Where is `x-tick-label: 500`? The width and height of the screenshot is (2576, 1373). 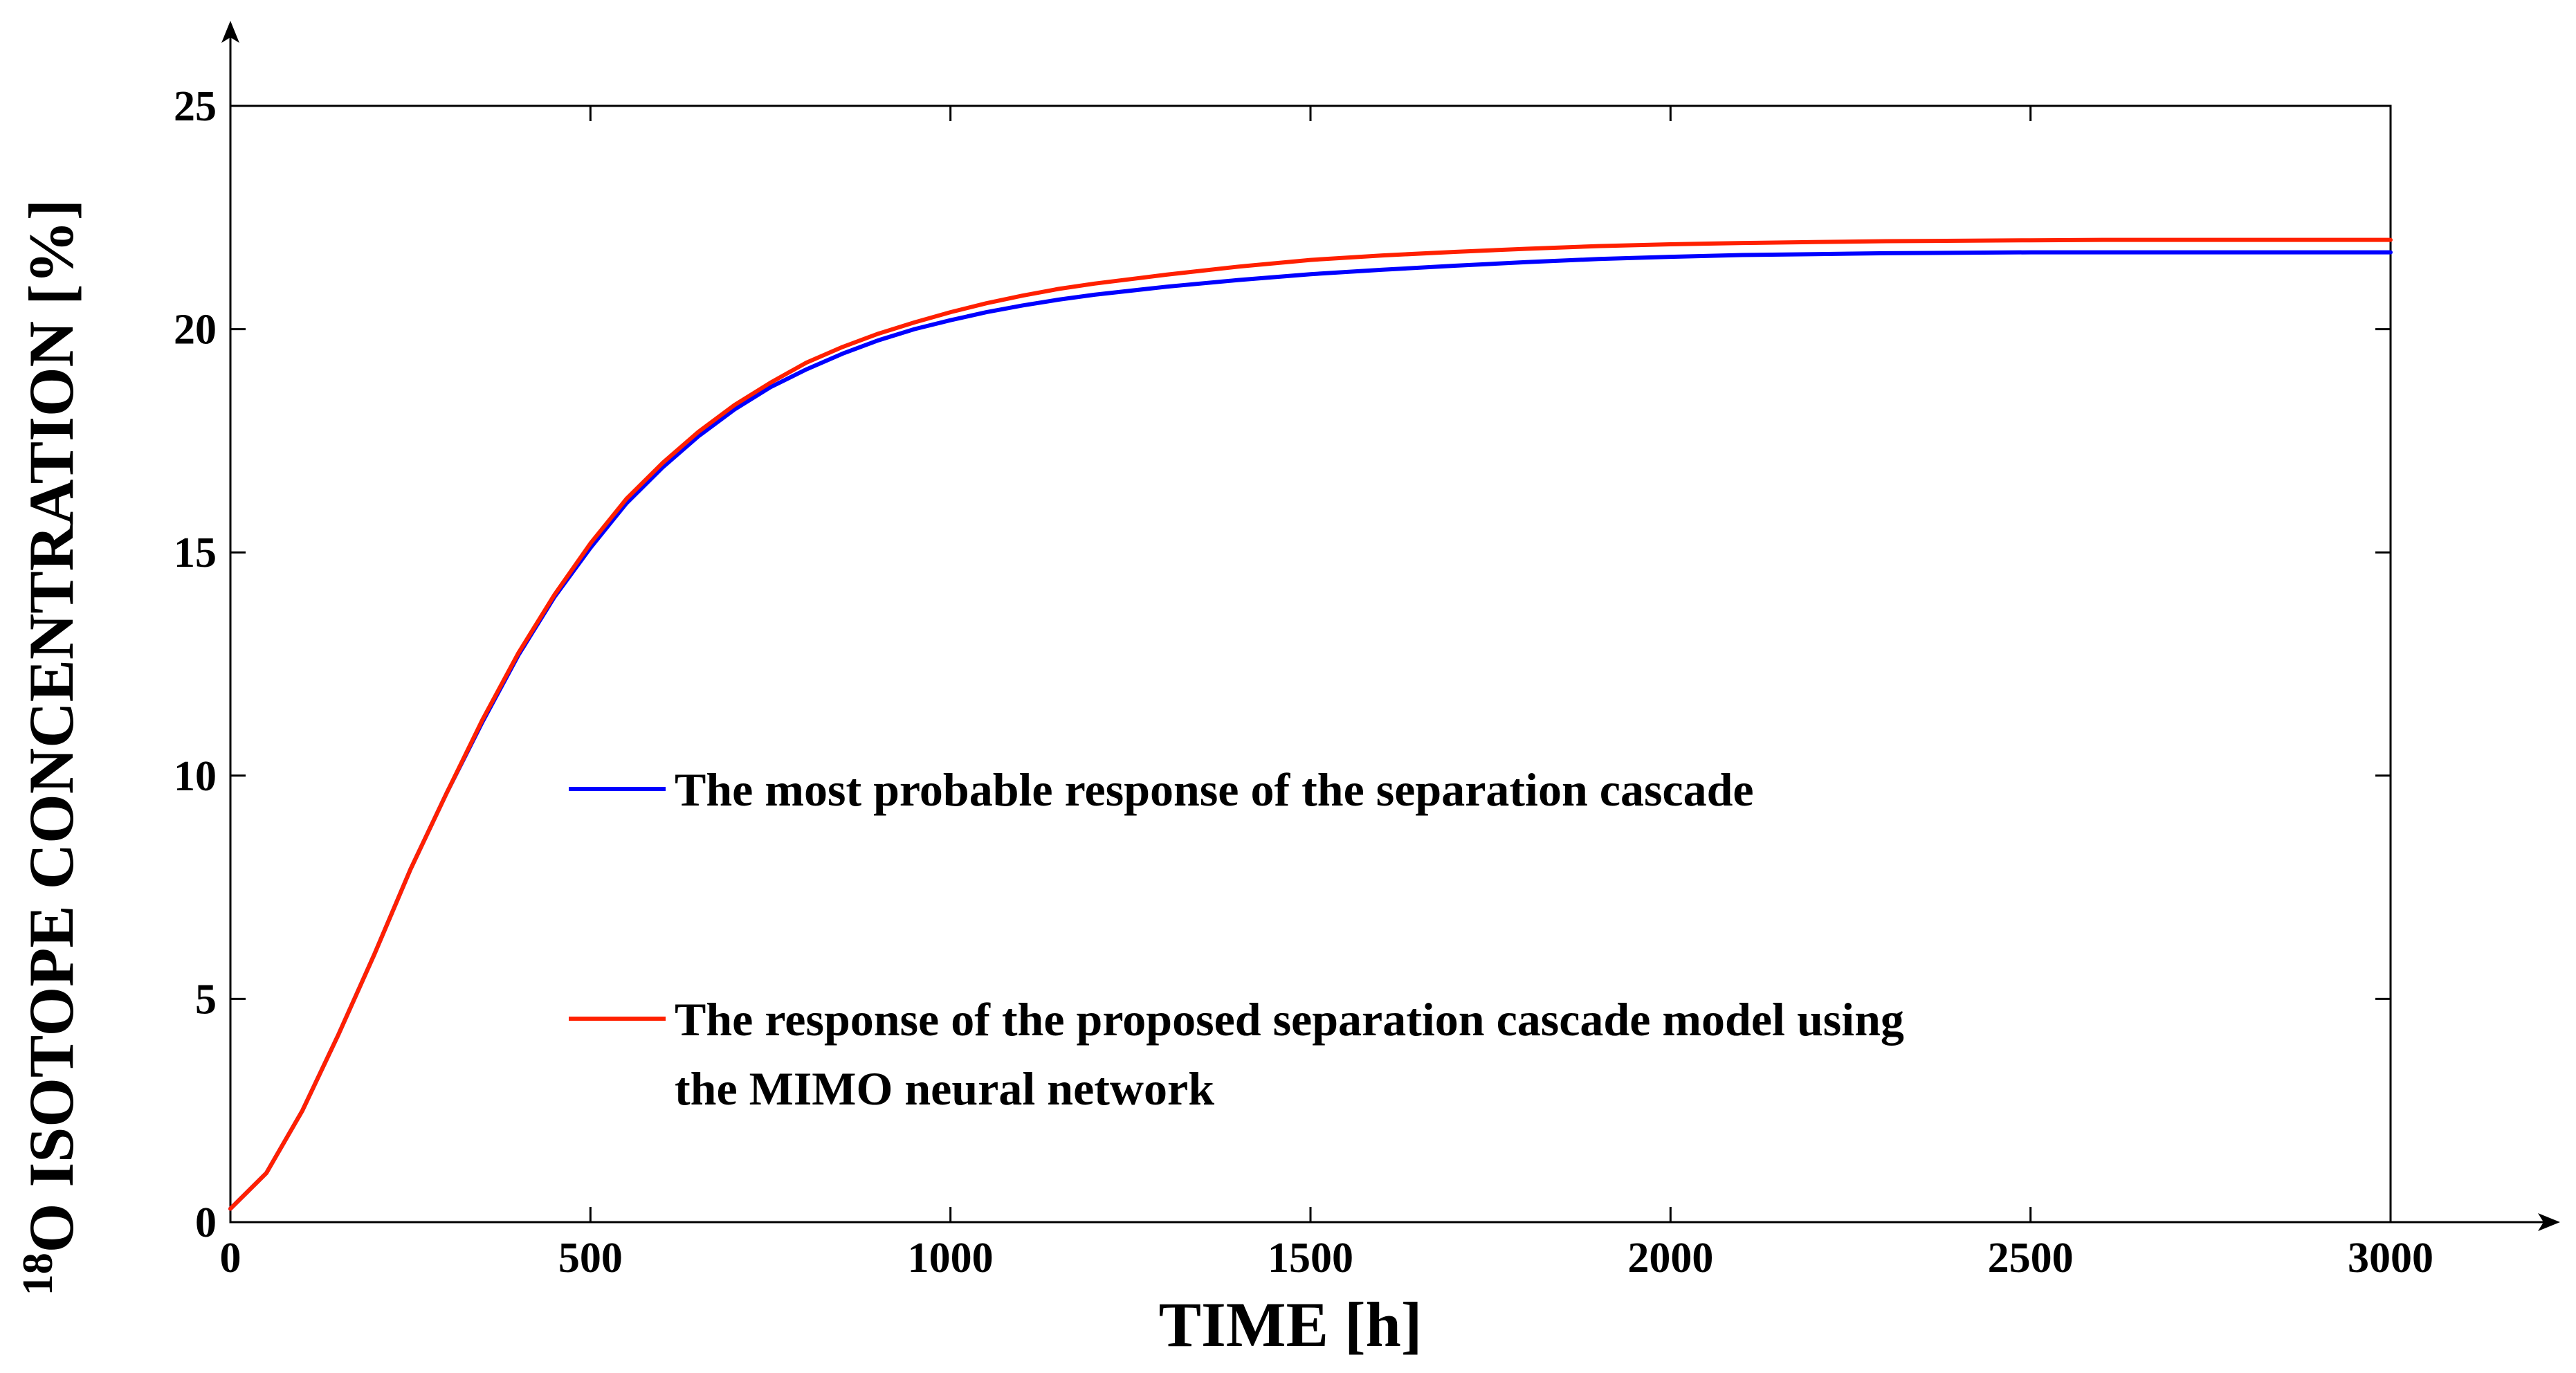 x-tick-label: 500 is located at coordinates (590, 1258).